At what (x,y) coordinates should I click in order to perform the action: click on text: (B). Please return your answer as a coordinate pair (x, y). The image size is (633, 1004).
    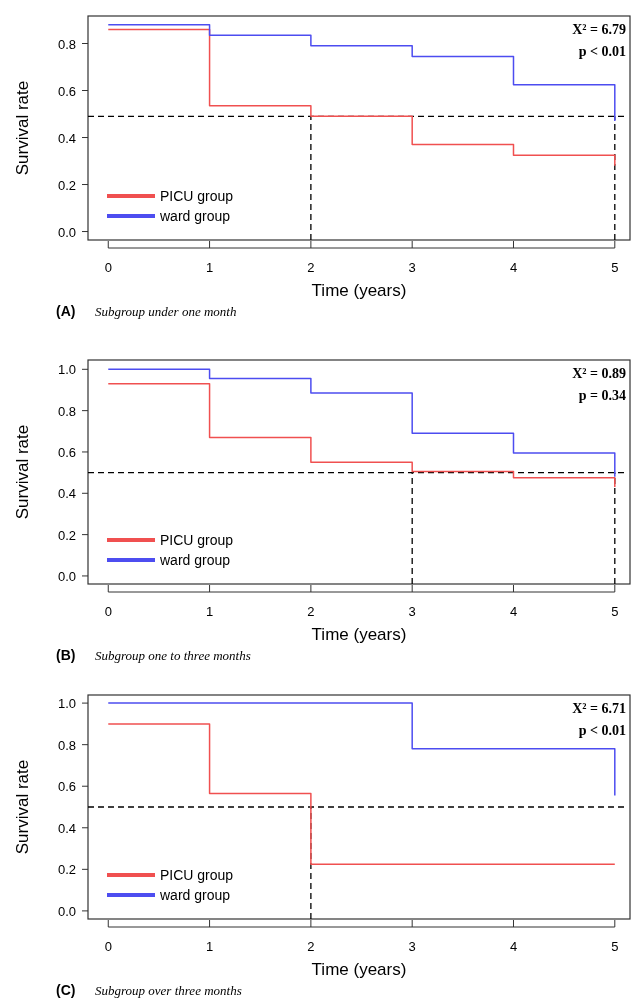
    Looking at the image, I should click on (66, 655).